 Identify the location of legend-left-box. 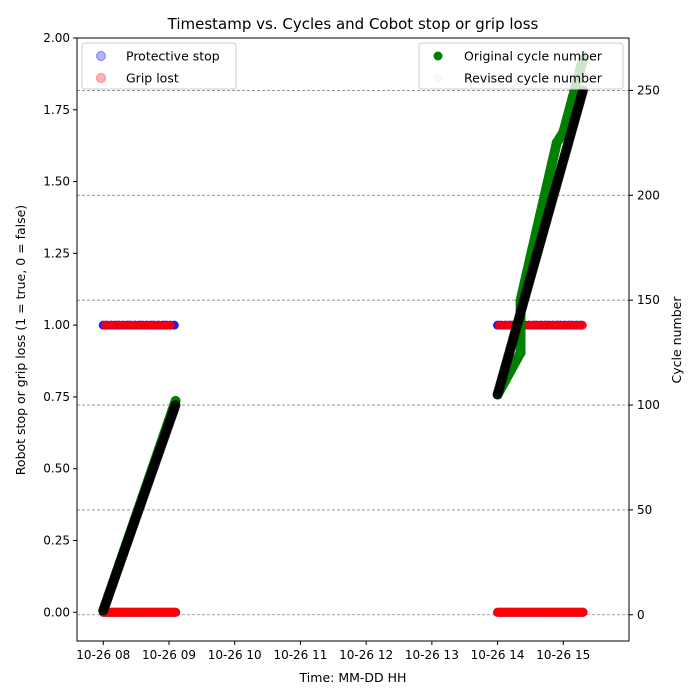
(159, 66).